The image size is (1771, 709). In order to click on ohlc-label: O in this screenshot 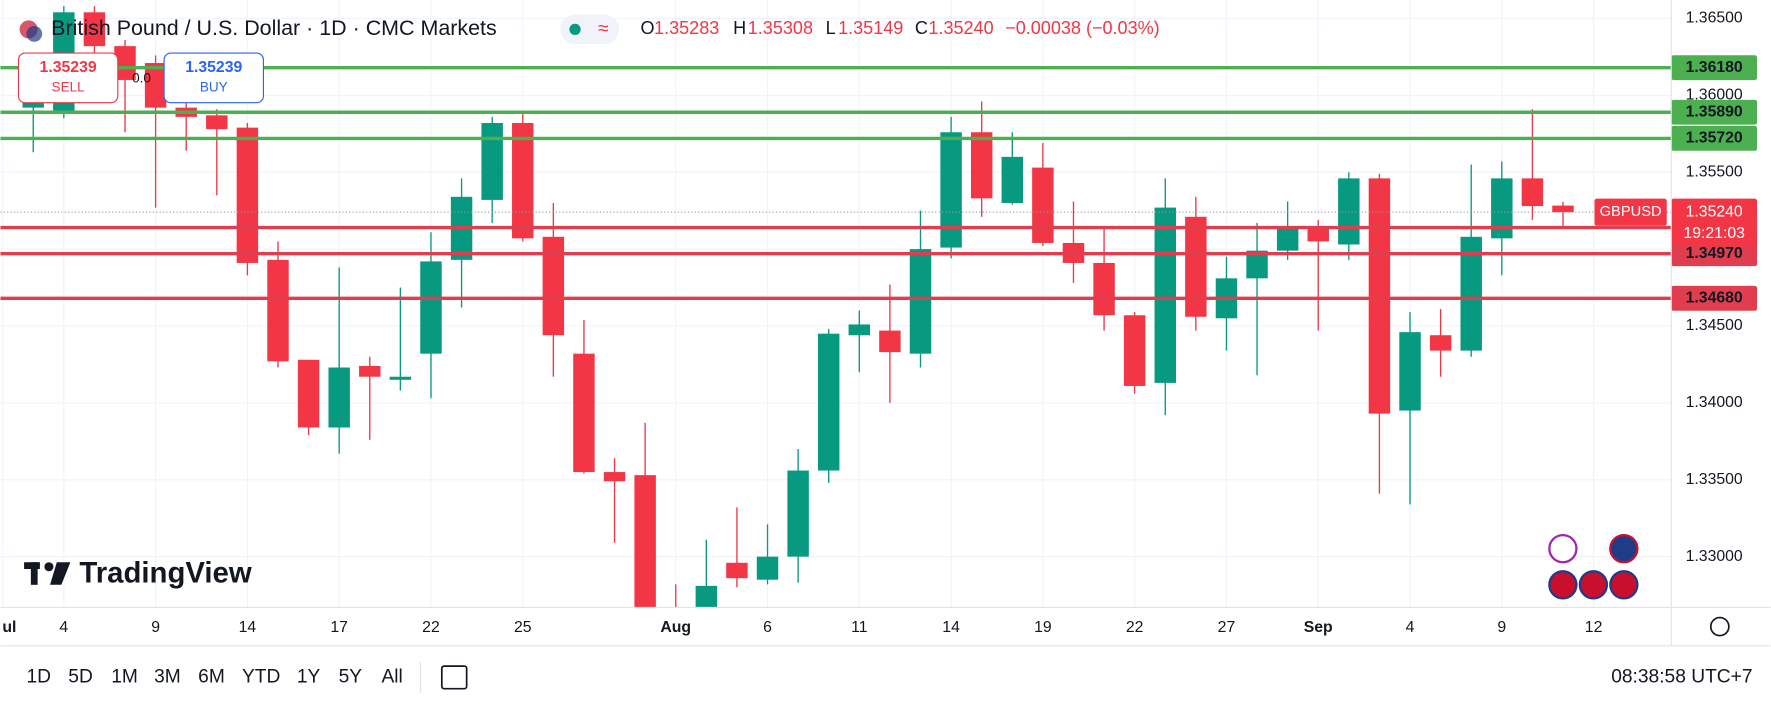, I will do `click(648, 28)`.